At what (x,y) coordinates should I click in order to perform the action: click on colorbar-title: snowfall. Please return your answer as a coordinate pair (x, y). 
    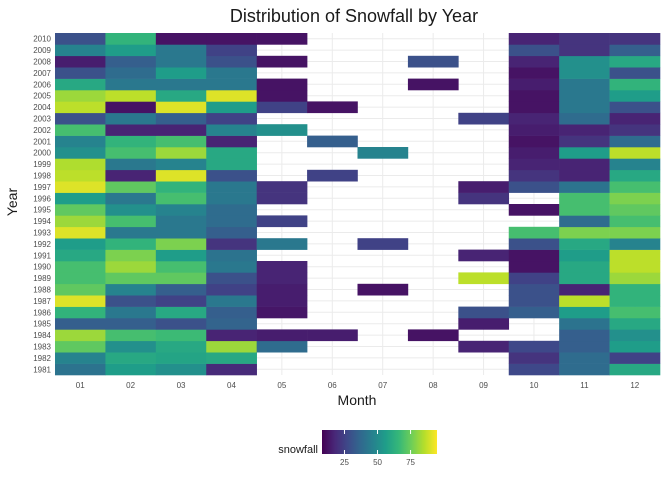
    Looking at the image, I should click on (298, 450).